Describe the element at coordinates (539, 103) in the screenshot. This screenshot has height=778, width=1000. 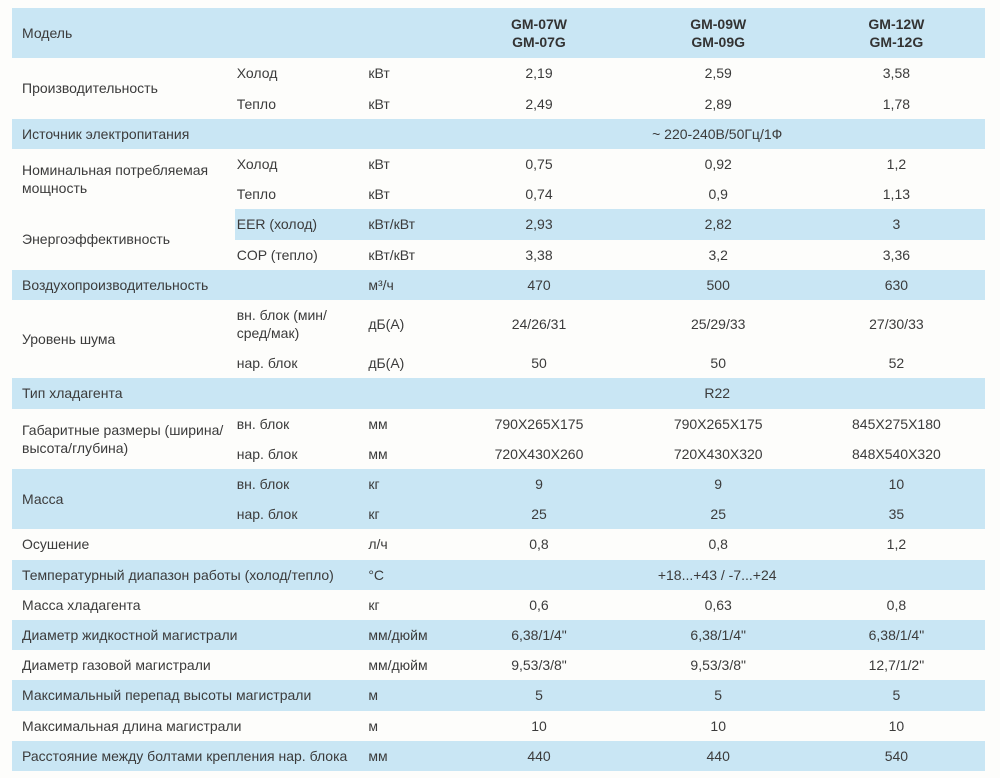
I see `value-cell: 2,49` at that location.